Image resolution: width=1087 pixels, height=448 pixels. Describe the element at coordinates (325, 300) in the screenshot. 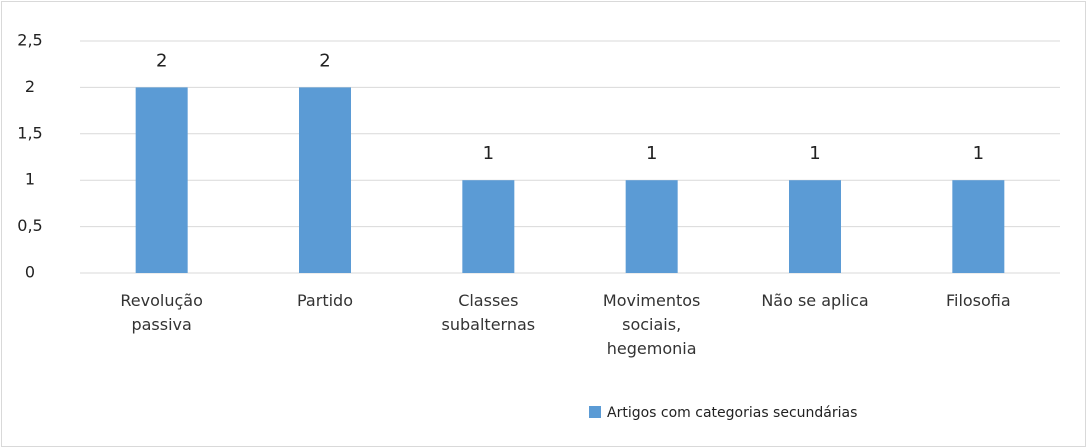

I see `x-tick-label: Partido` at that location.